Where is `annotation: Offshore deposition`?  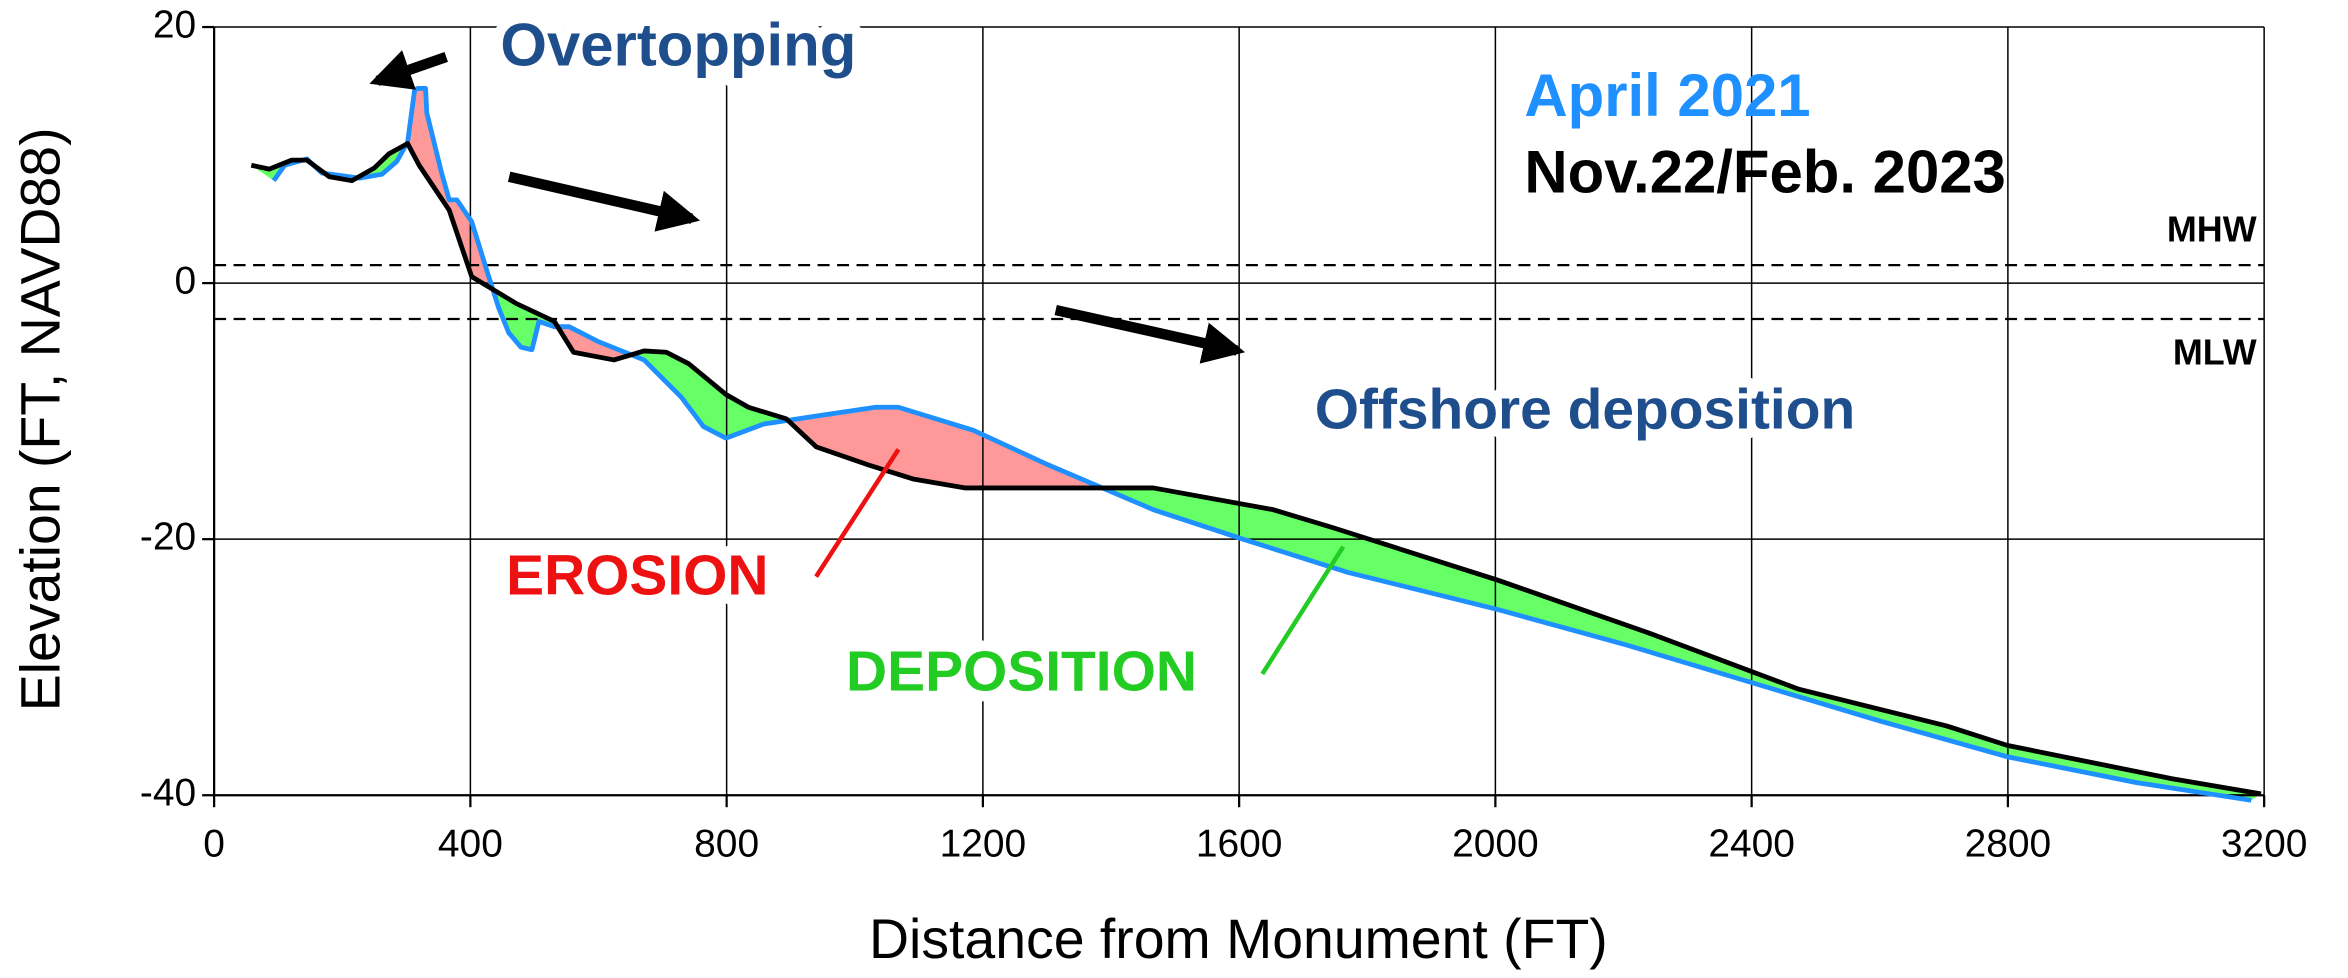 annotation: Offshore deposition is located at coordinates (1585, 409).